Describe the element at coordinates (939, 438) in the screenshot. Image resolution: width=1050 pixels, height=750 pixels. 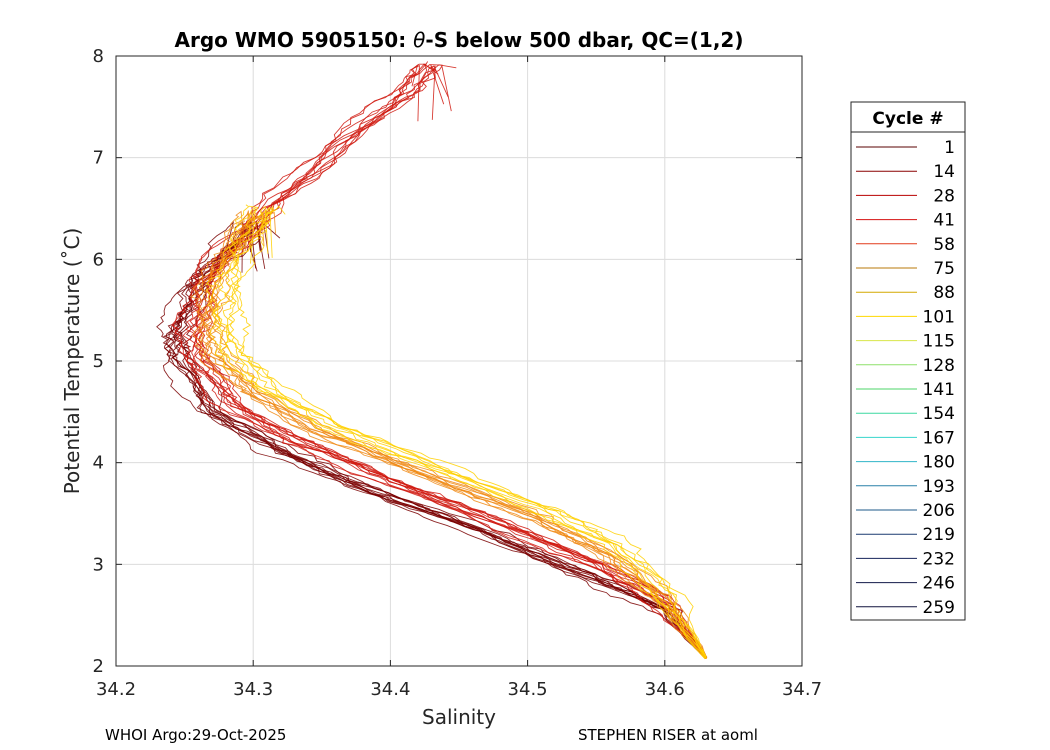
I see `legend-entry-label: 167` at that location.